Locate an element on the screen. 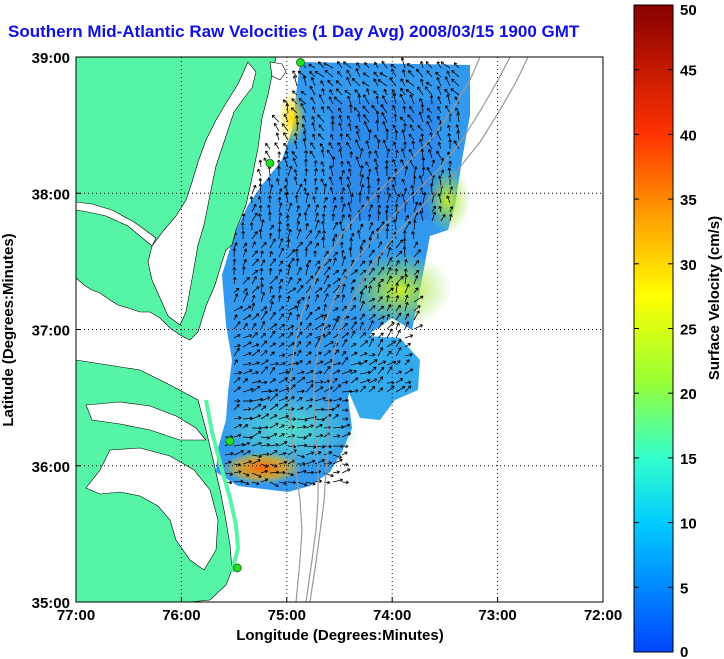 The width and height of the screenshot is (724, 659). colorbar-tick-label: 10 is located at coordinates (688, 524).